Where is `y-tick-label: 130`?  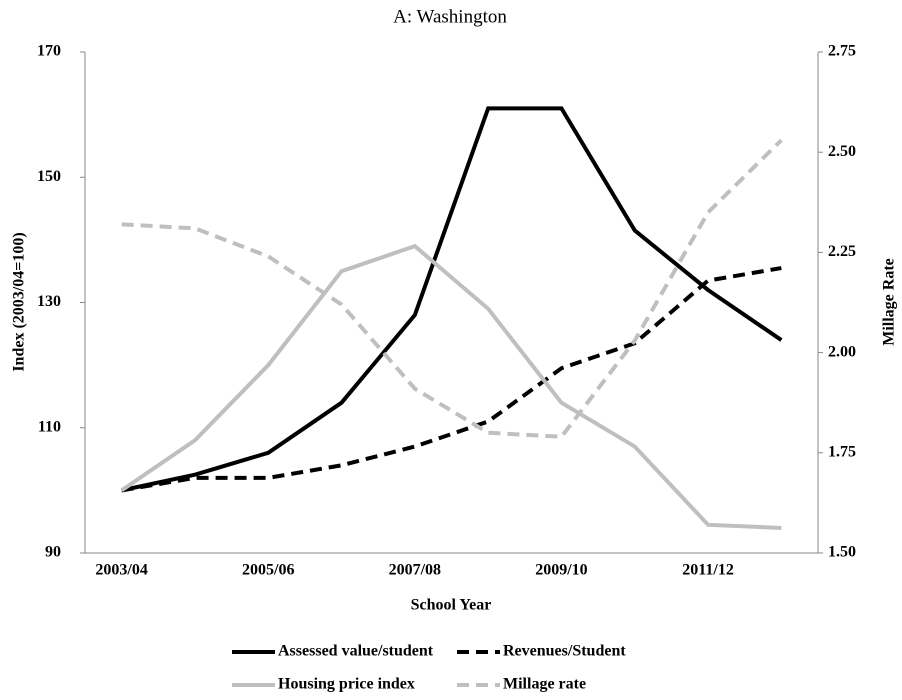 y-tick-label: 130 is located at coordinates (49, 301).